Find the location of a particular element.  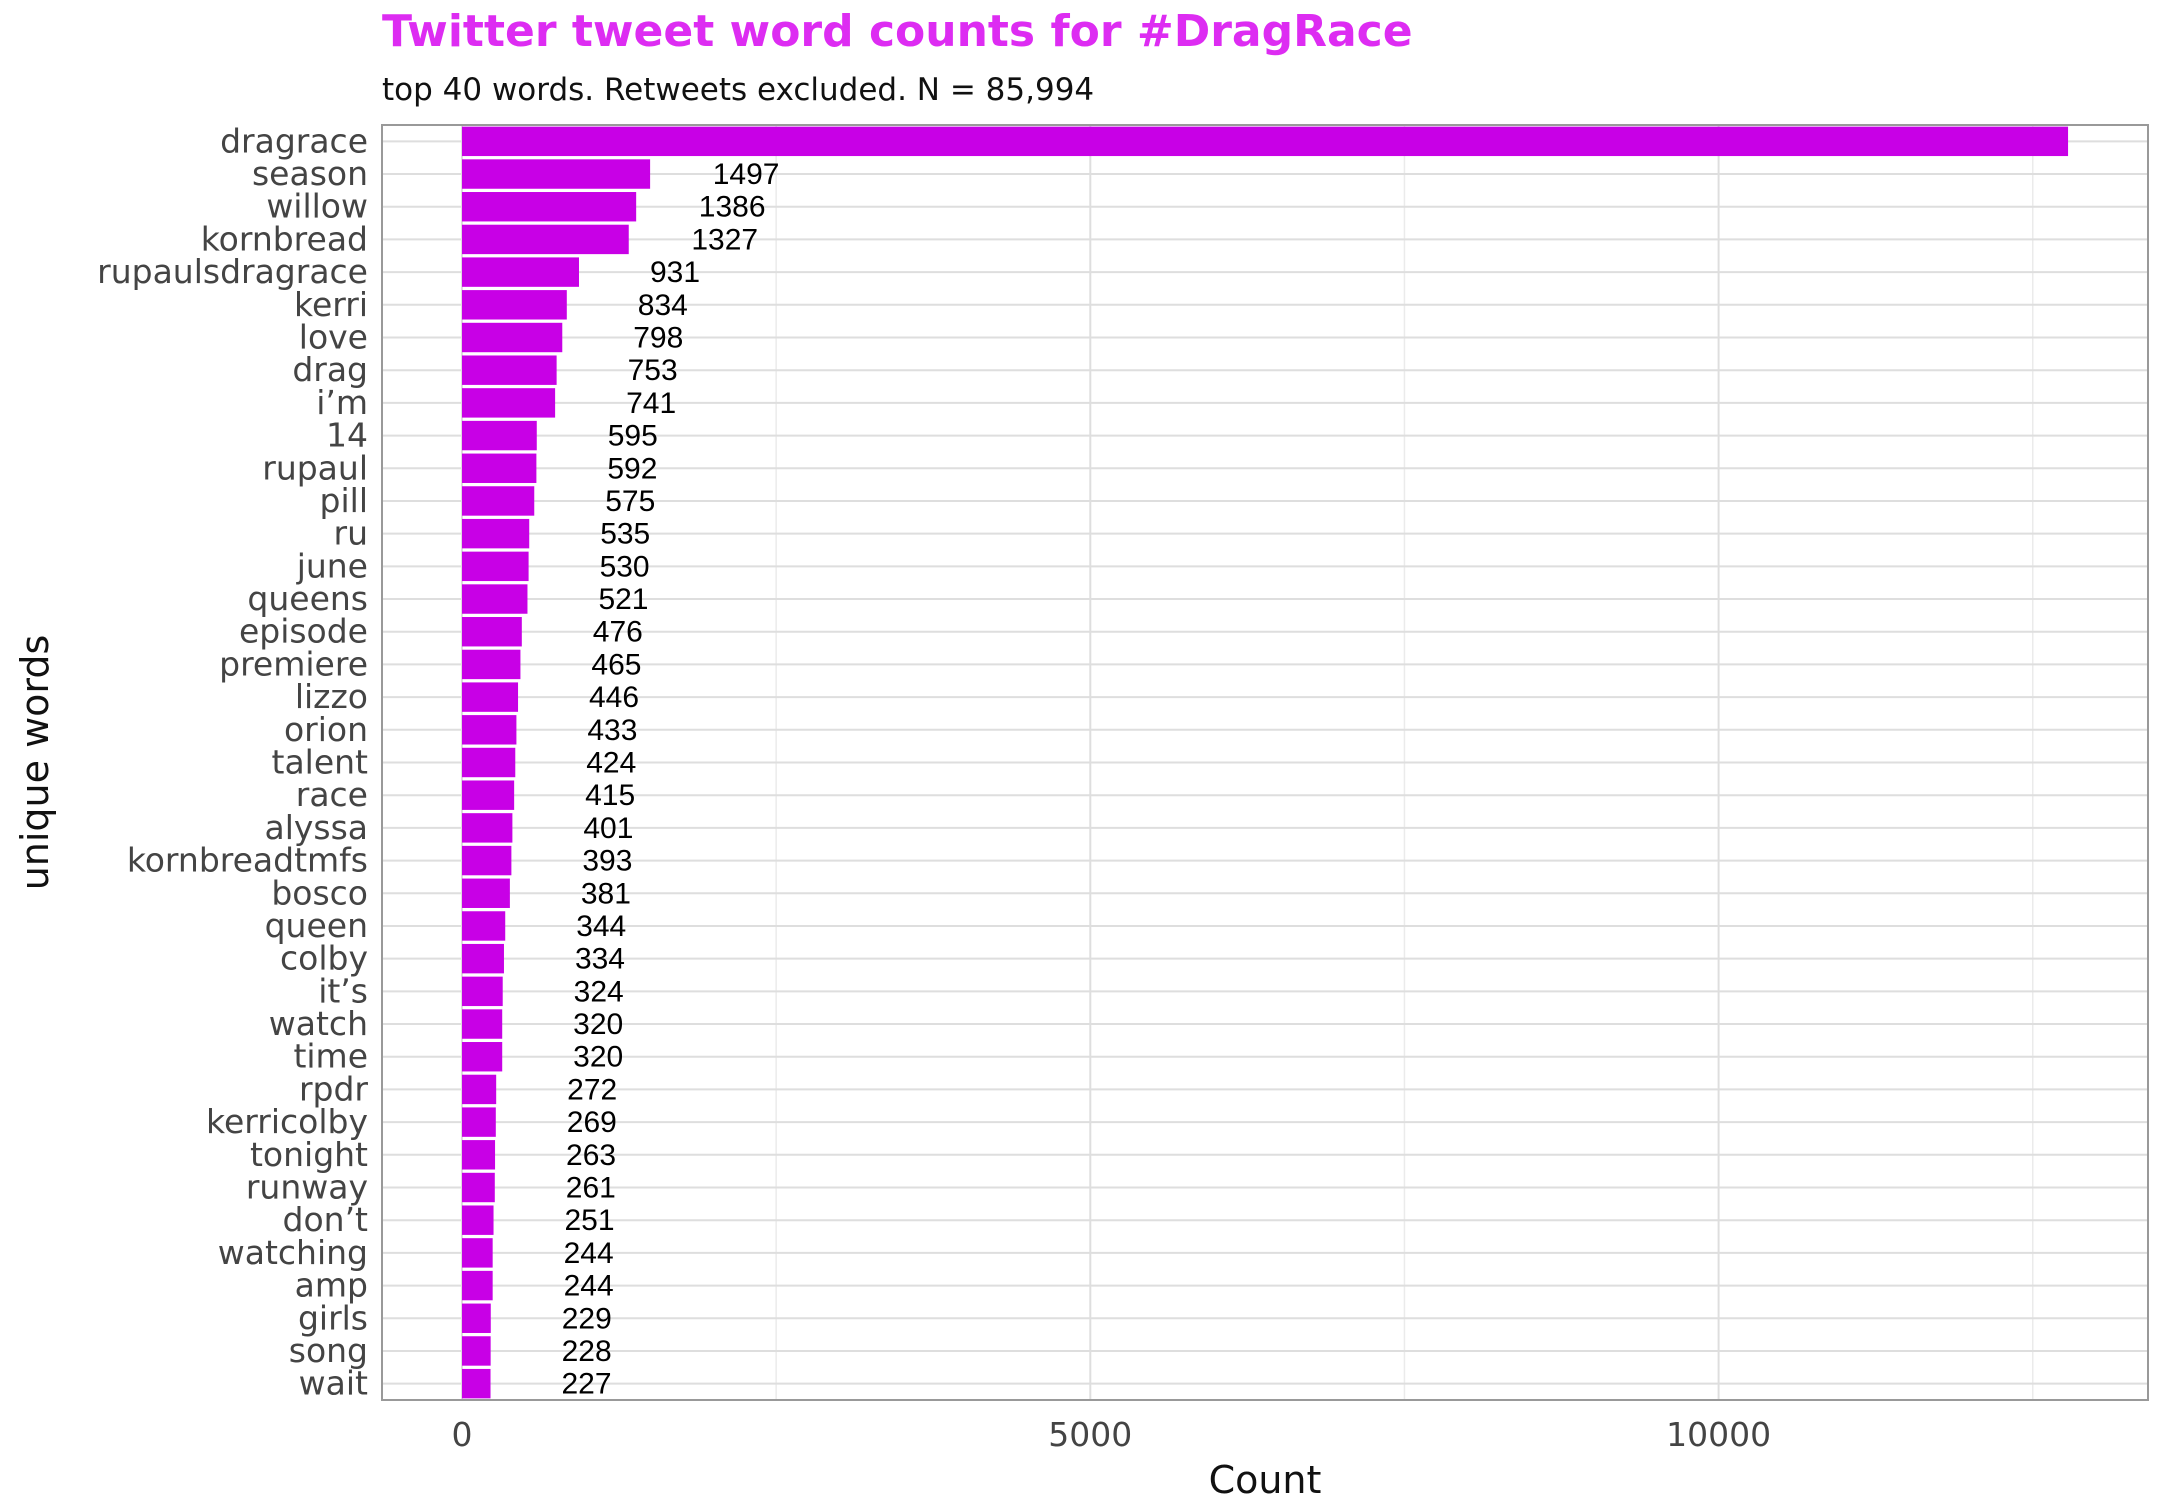

y-tick-label: watch is located at coordinates (318, 1023).